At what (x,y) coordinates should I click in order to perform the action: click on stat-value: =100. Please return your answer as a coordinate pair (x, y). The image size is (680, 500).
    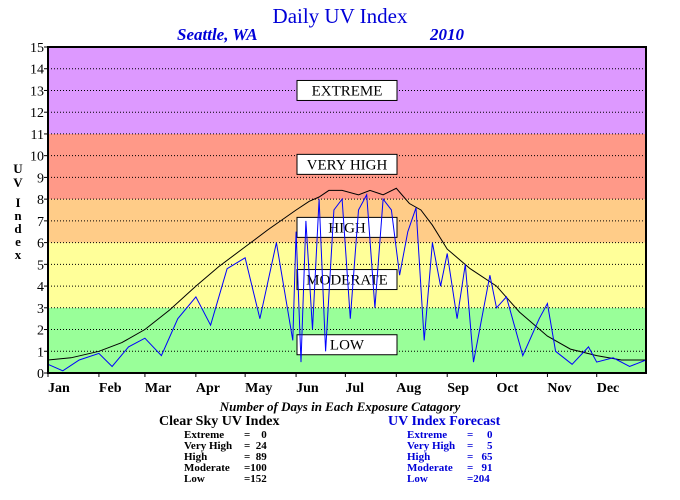
    Looking at the image, I should click on (255, 468).